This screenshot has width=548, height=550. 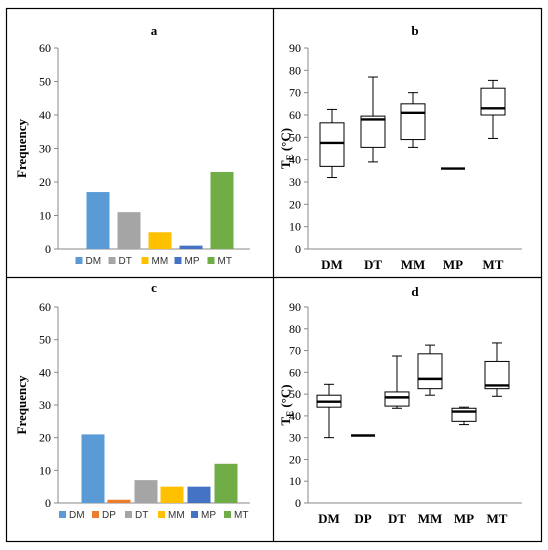 What do you see at coordinates (285, 397) in the screenshot?
I see `y-axis-label-unit: (°C)` at bounding box center [285, 397].